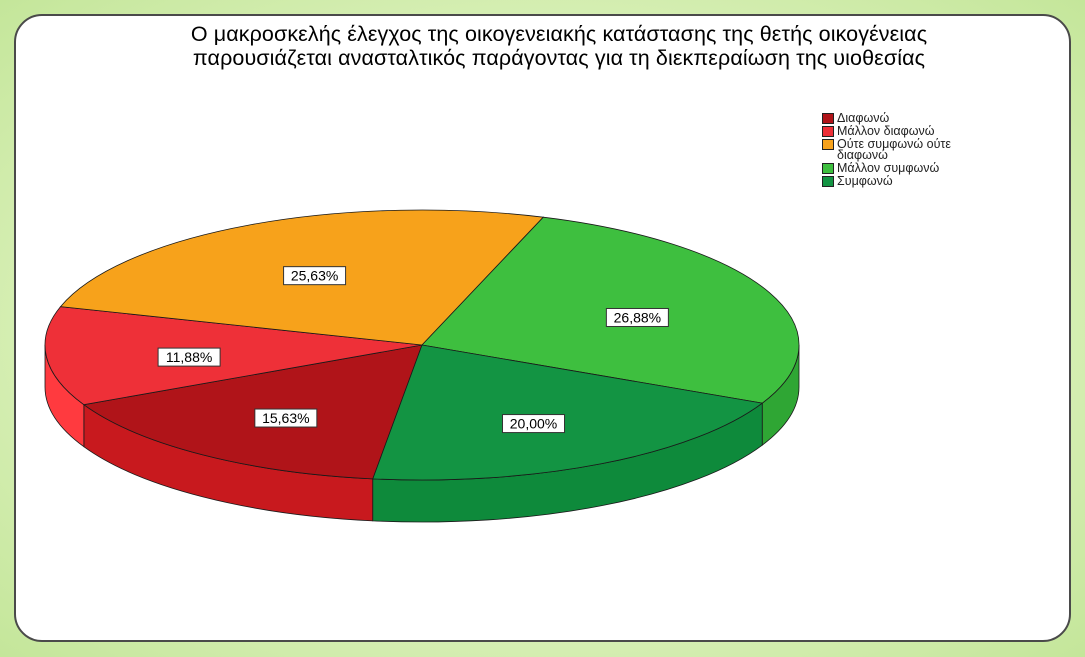  I want to click on legend-item-rather-disagree: Μάλλον διαφωνώ, so click(942, 131).